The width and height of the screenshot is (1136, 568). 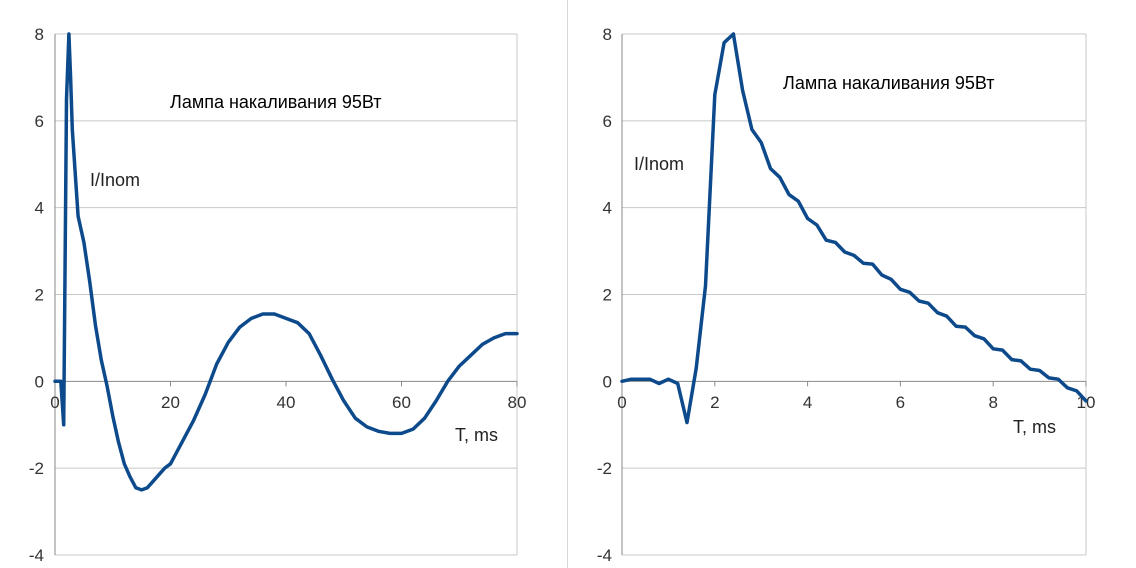 What do you see at coordinates (607, 381) in the screenshot?
I see `y-tick-label: 0` at bounding box center [607, 381].